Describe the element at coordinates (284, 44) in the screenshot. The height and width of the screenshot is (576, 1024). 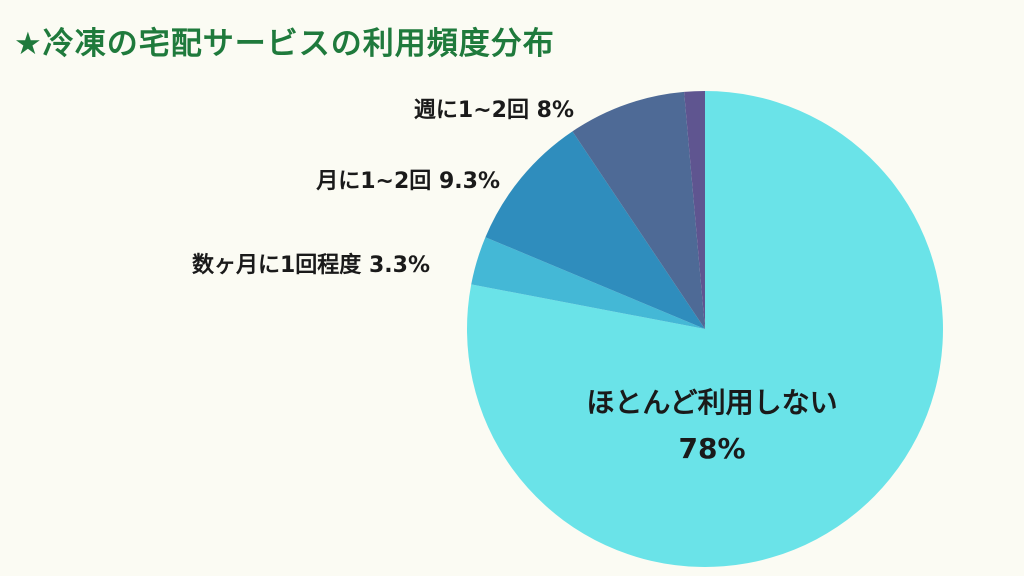
I see `chart-title: ★冷凍の宅配サービスの利用頻度分布` at that location.